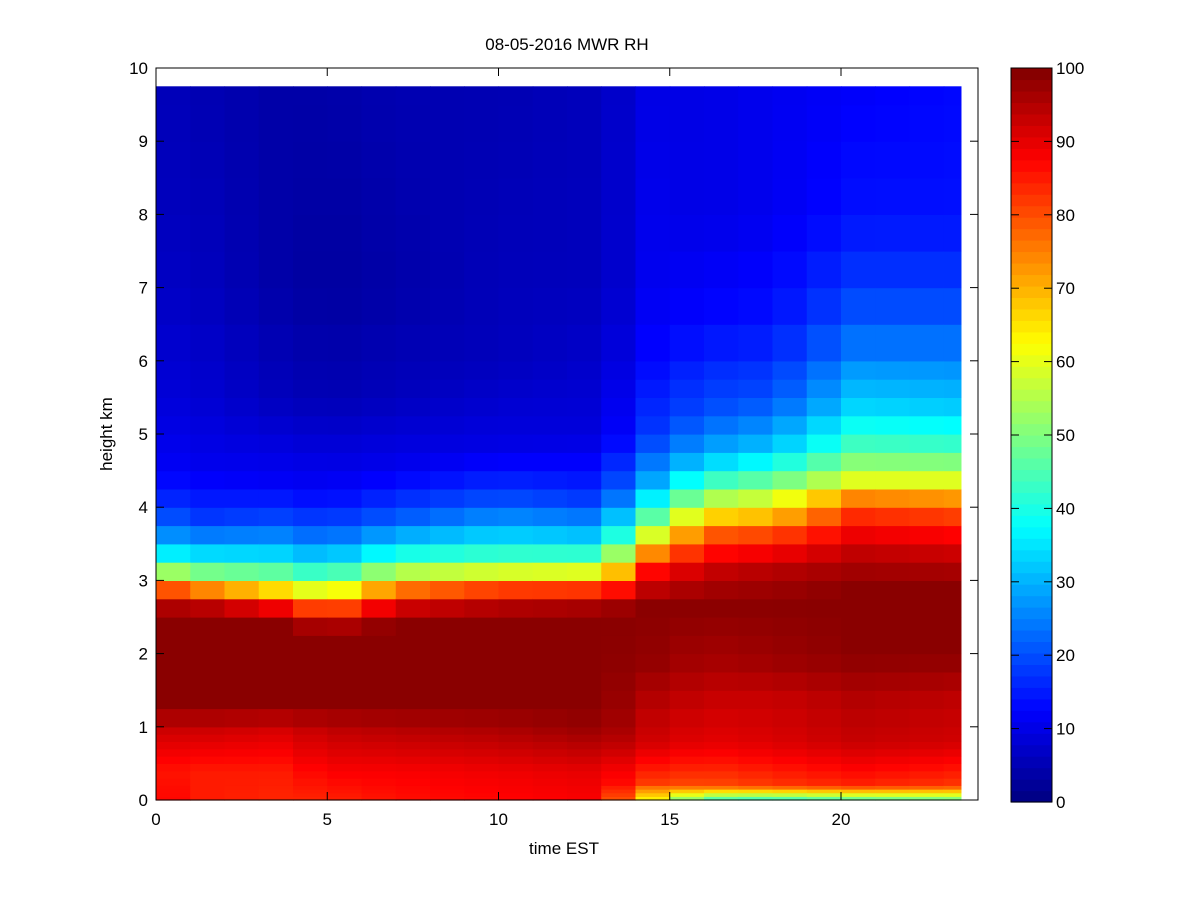  I want to click on colorbar, so click(1031, 435).